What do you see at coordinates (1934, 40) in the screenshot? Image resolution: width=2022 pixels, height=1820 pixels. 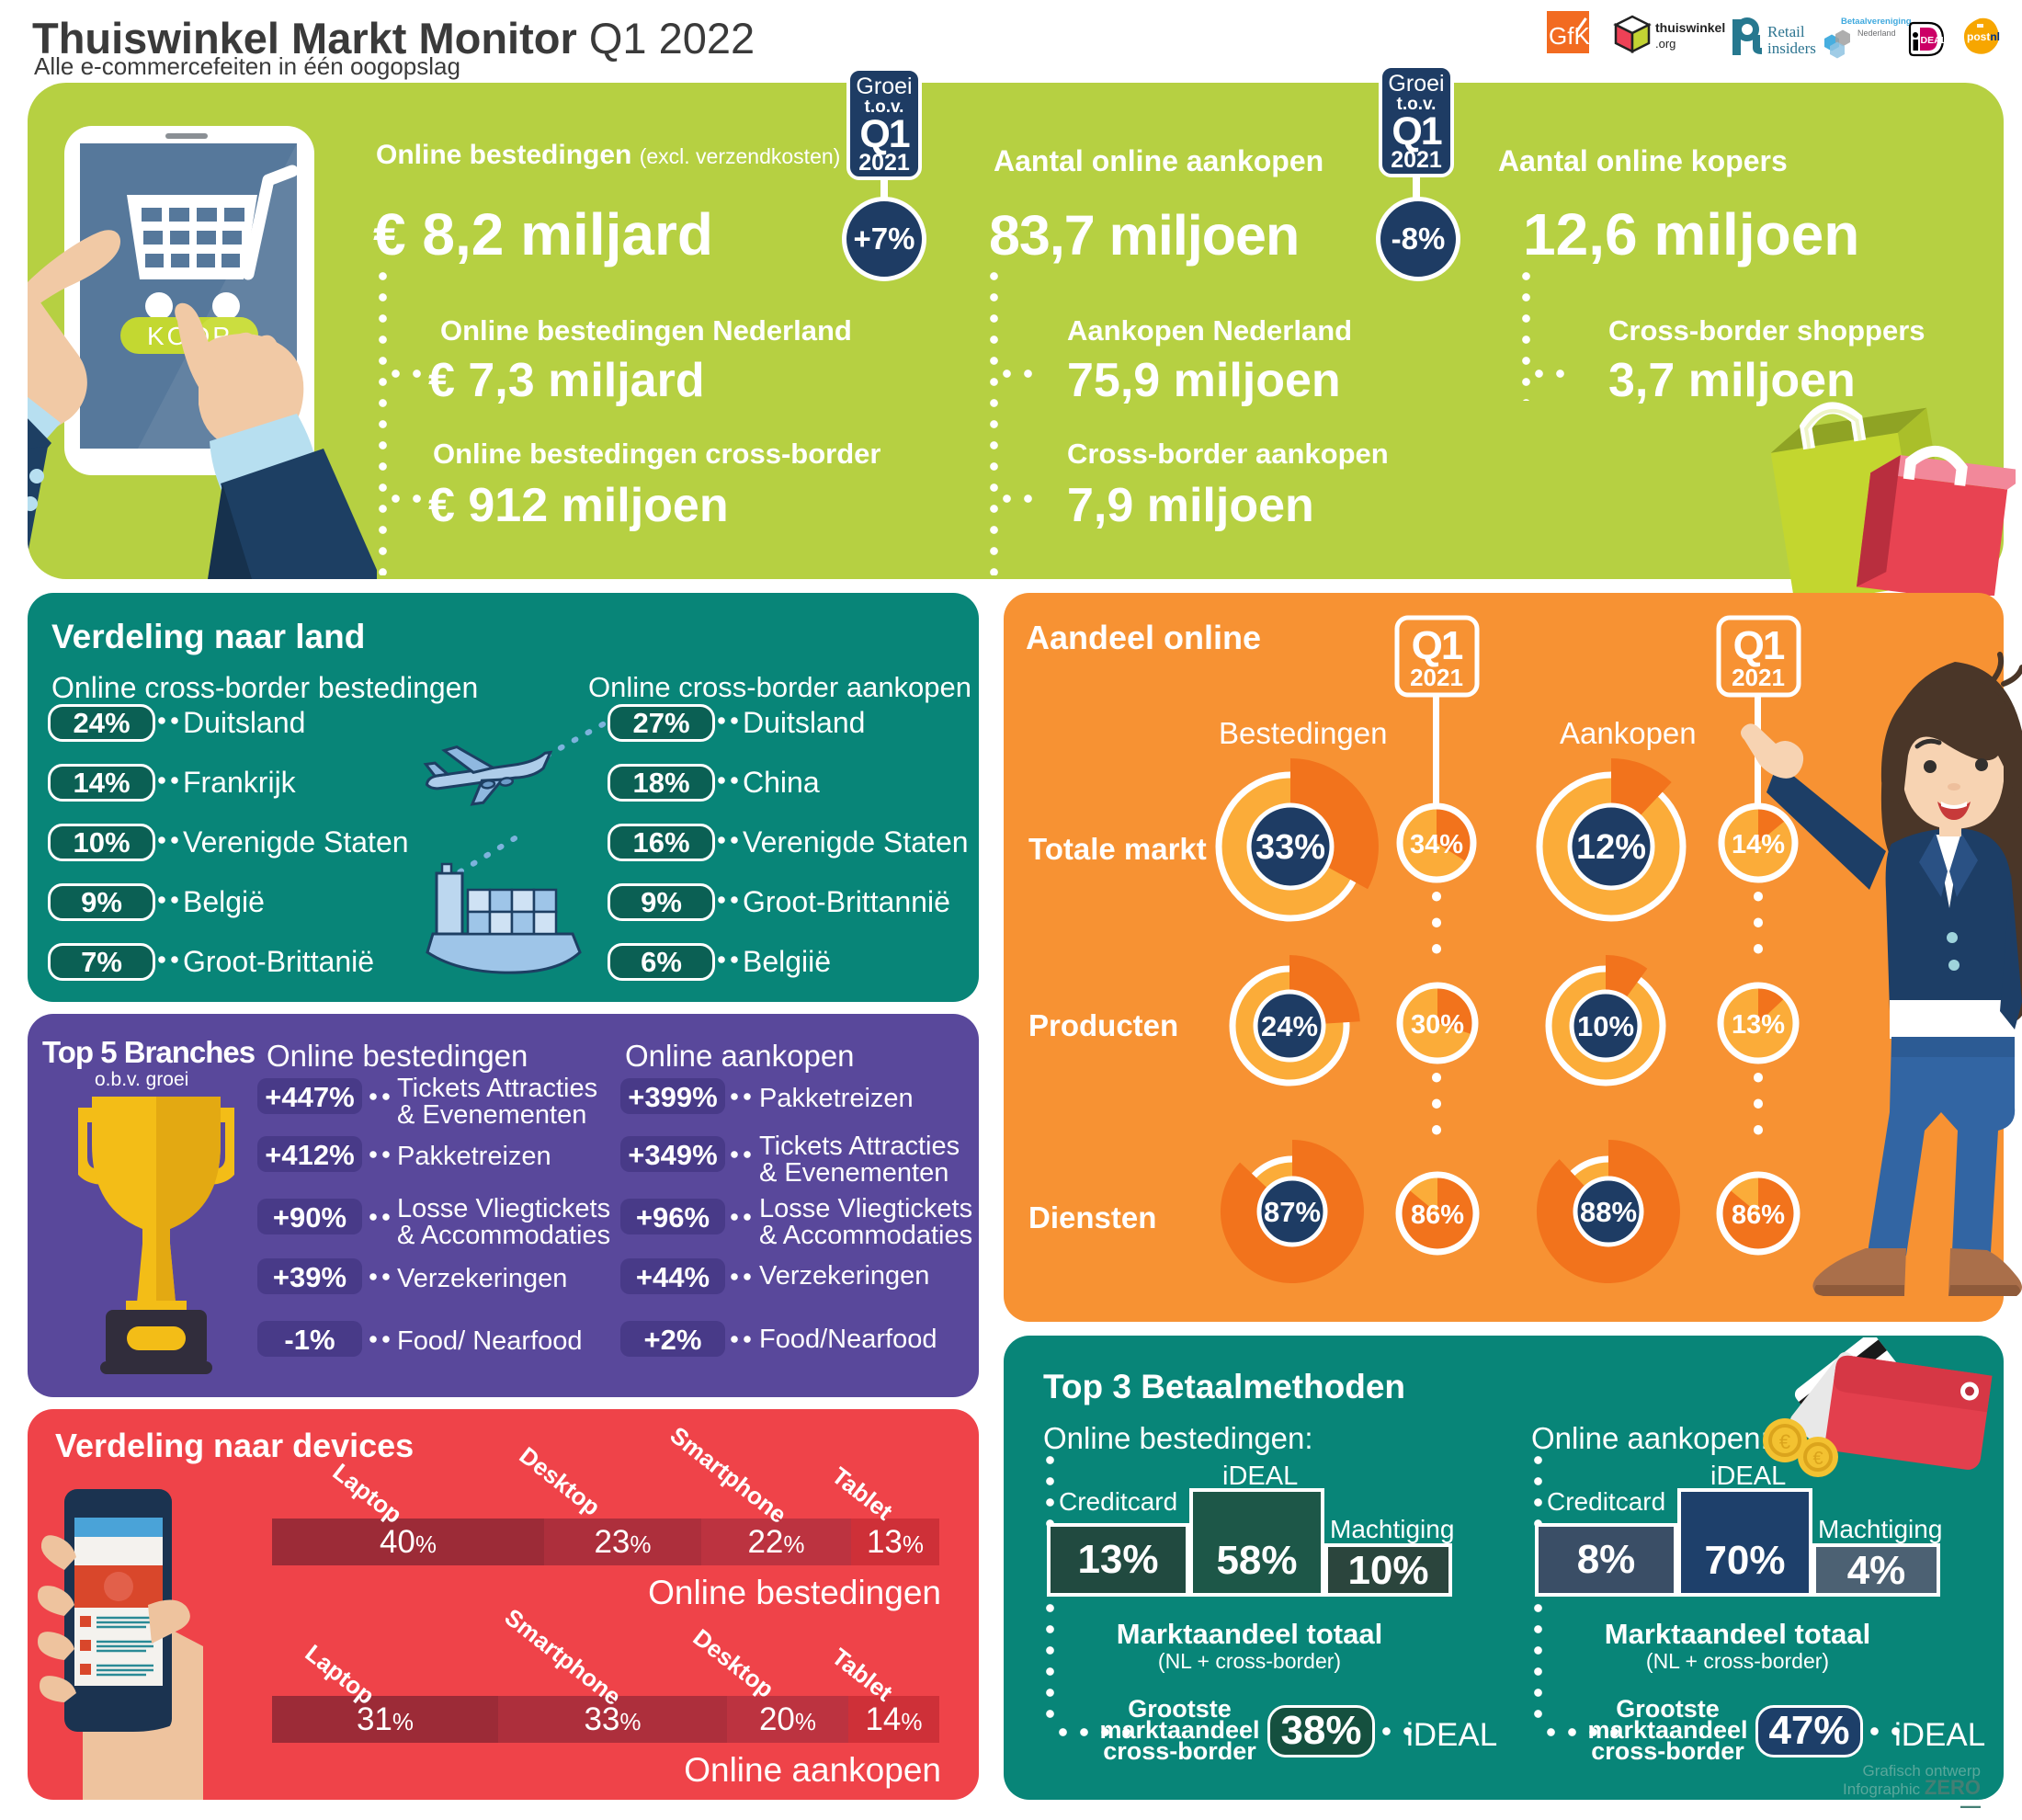 I see `svg-text: DEAL` at bounding box center [1934, 40].